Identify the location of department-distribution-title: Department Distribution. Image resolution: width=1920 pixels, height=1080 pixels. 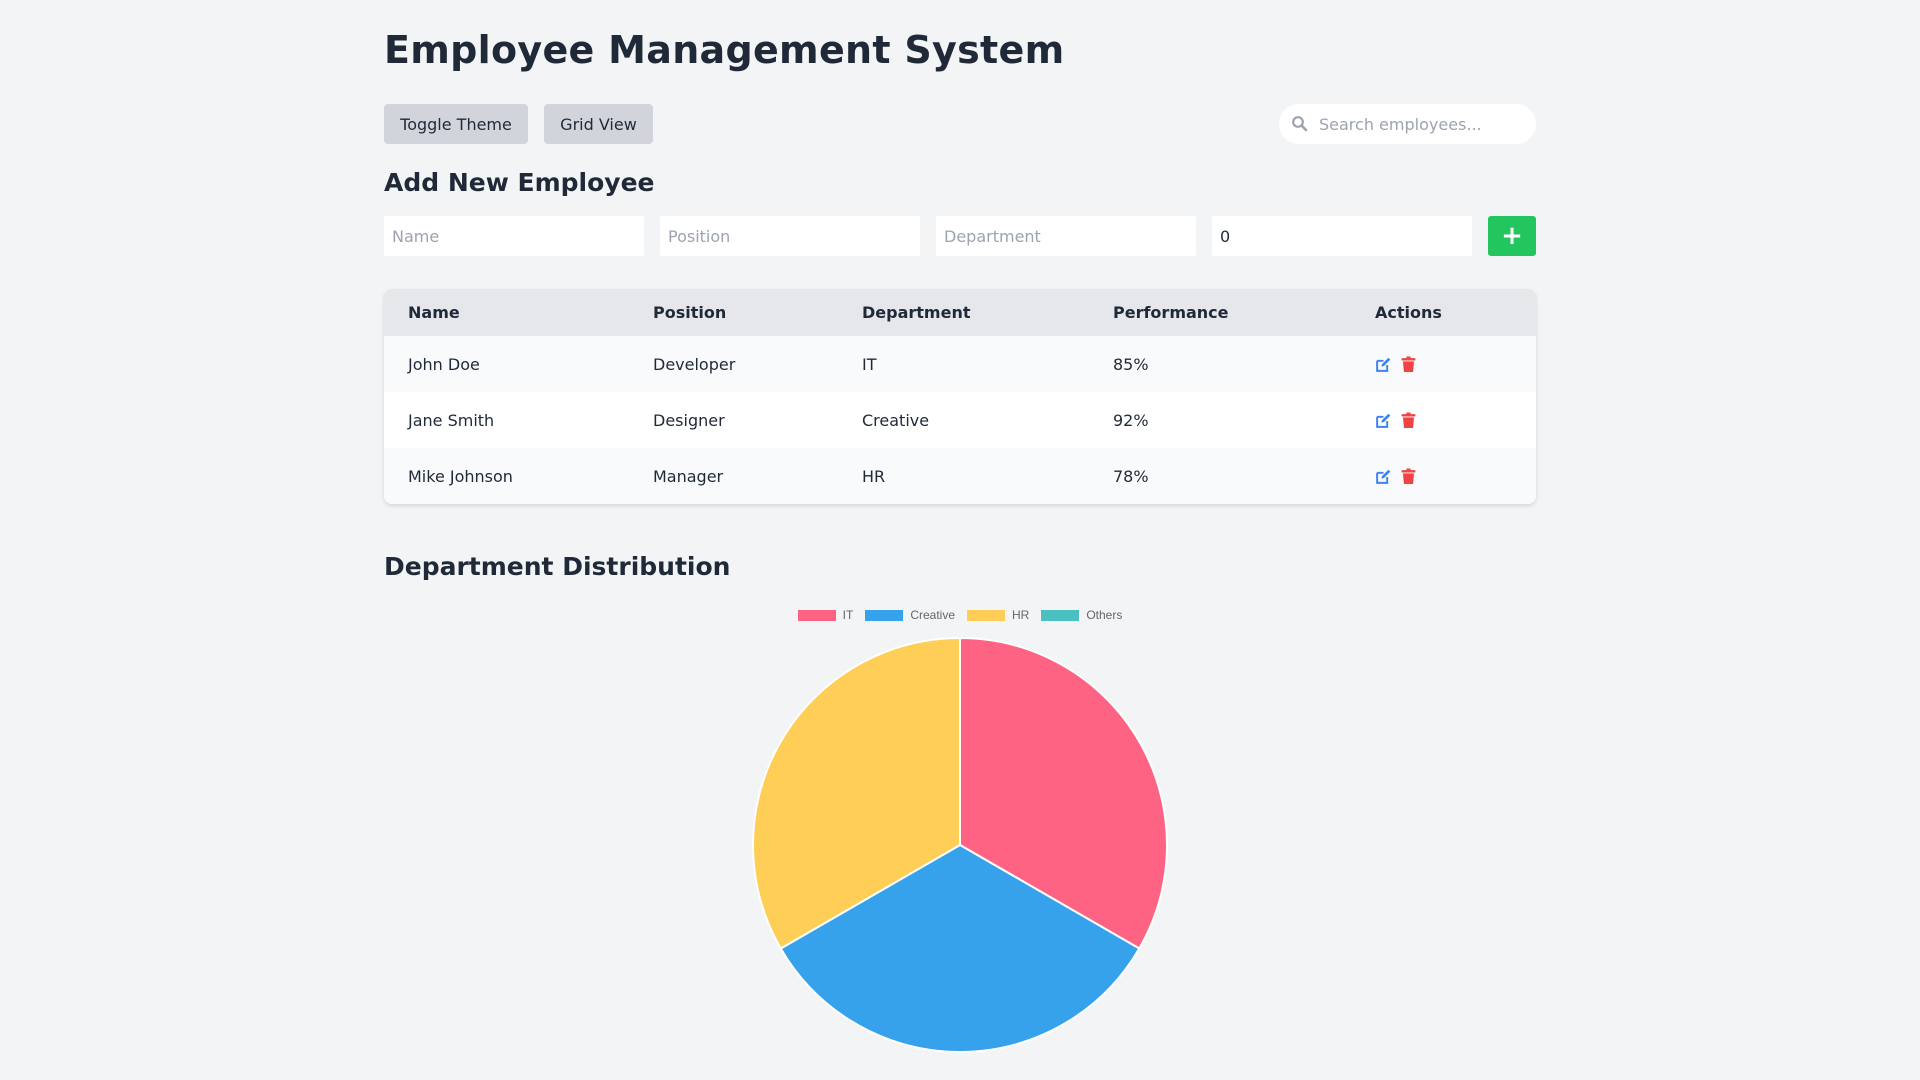
(557, 566).